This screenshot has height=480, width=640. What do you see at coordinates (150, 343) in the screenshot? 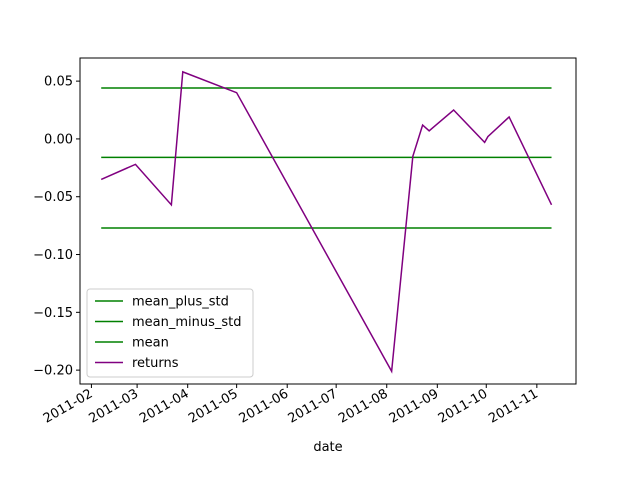
I see `legend-label: mean` at bounding box center [150, 343].